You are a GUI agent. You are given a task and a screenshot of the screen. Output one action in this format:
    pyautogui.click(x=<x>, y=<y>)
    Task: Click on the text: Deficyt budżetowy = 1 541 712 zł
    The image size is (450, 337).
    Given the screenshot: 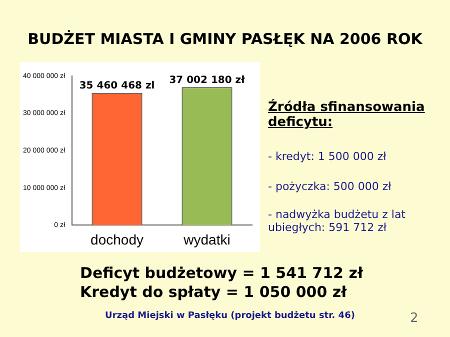 What is the action you would take?
    pyautogui.click(x=222, y=273)
    